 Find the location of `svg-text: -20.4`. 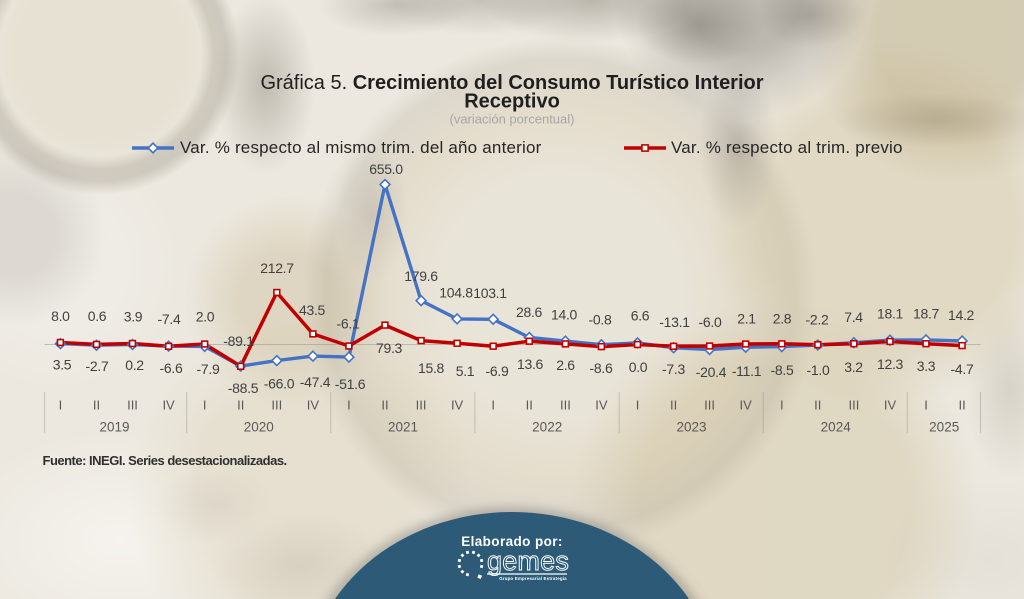

svg-text: -20.4 is located at coordinates (711, 372).